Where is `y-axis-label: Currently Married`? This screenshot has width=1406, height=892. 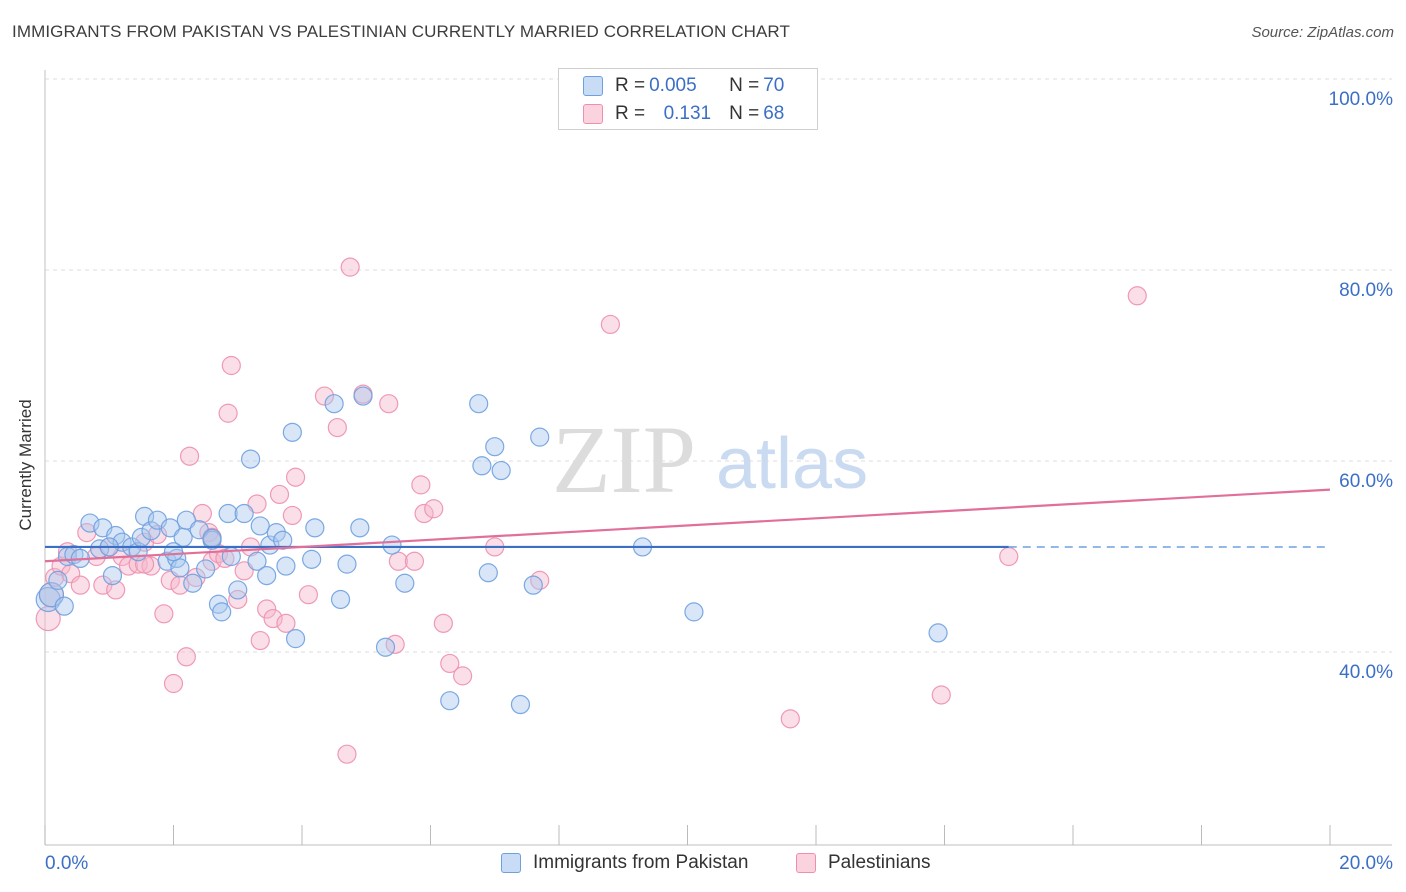
y-axis-label: Currently Married is located at coordinates (25, 465).